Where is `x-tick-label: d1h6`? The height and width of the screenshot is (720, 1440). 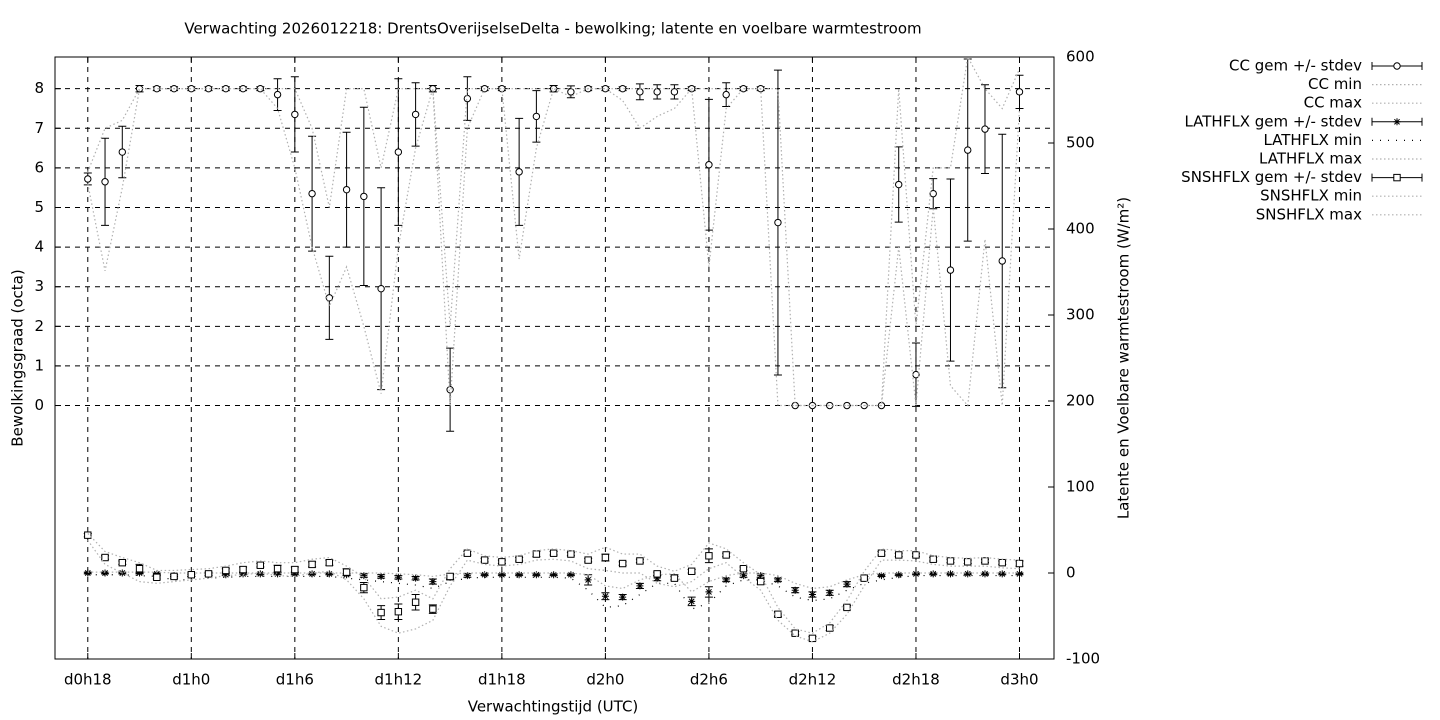 x-tick-label: d1h6 is located at coordinates (295, 680).